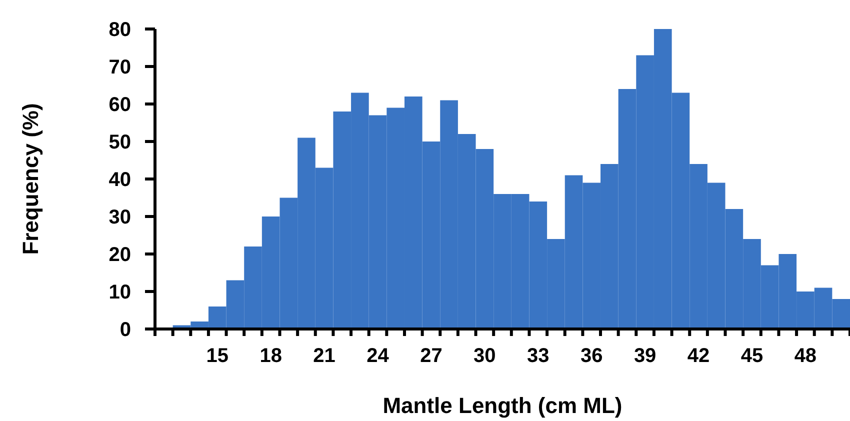  Describe the element at coordinates (217, 356) in the screenshot. I see `x-tick-label: 15` at that location.